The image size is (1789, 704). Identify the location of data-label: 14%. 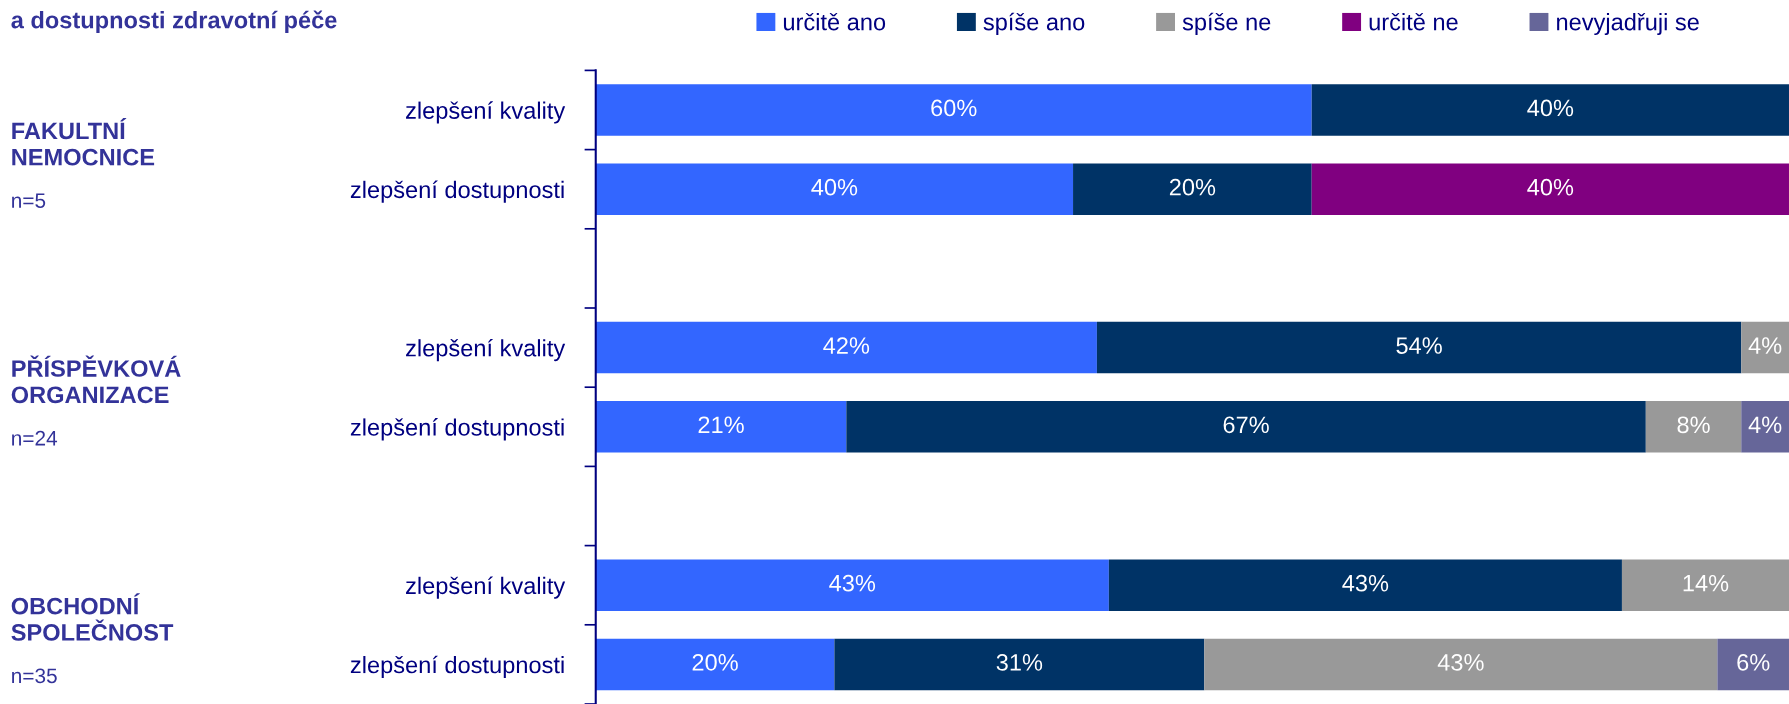
(1706, 583).